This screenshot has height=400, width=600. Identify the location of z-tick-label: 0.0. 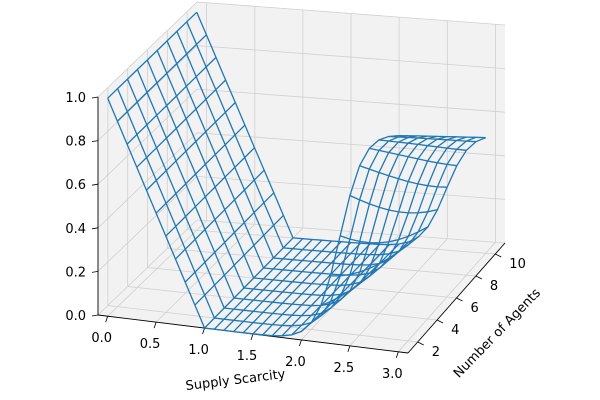
(75, 316).